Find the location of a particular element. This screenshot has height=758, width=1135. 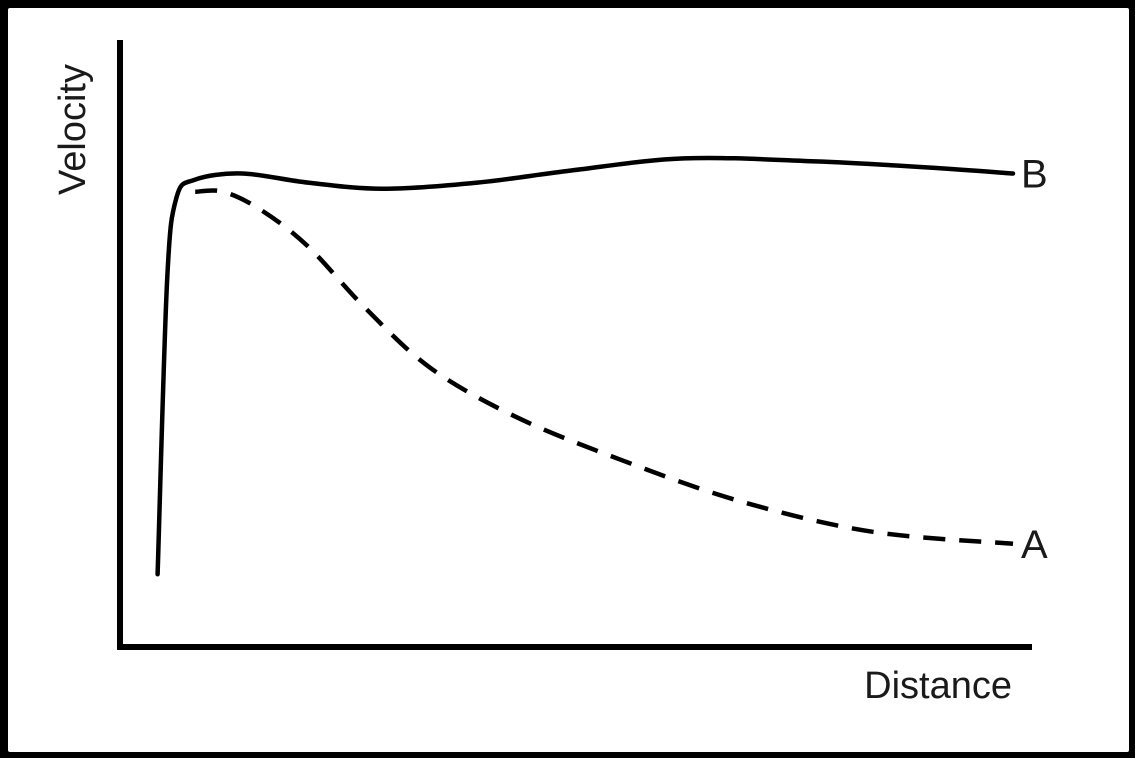

x-axis-label: Distance is located at coordinates (938, 686).